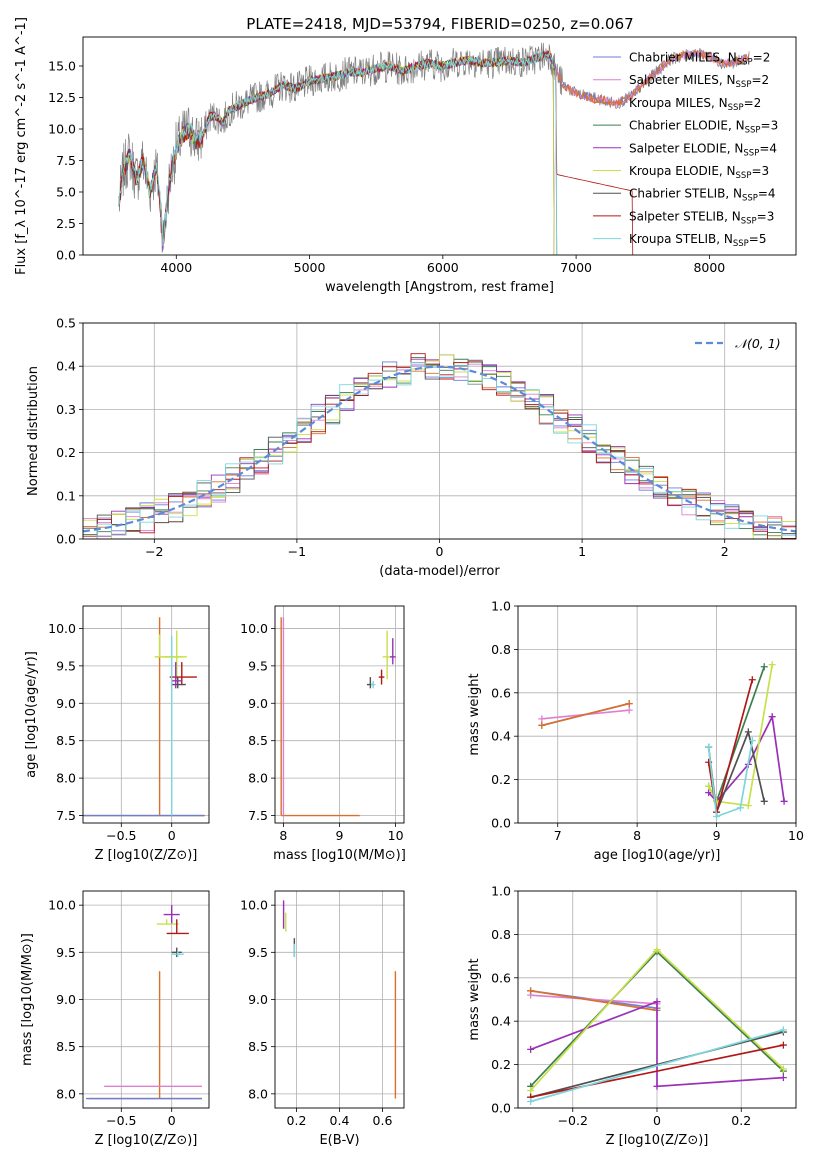 This screenshot has height=1170, width=819. I want to click on x-axis-label: E(B-V), so click(339, 1140).